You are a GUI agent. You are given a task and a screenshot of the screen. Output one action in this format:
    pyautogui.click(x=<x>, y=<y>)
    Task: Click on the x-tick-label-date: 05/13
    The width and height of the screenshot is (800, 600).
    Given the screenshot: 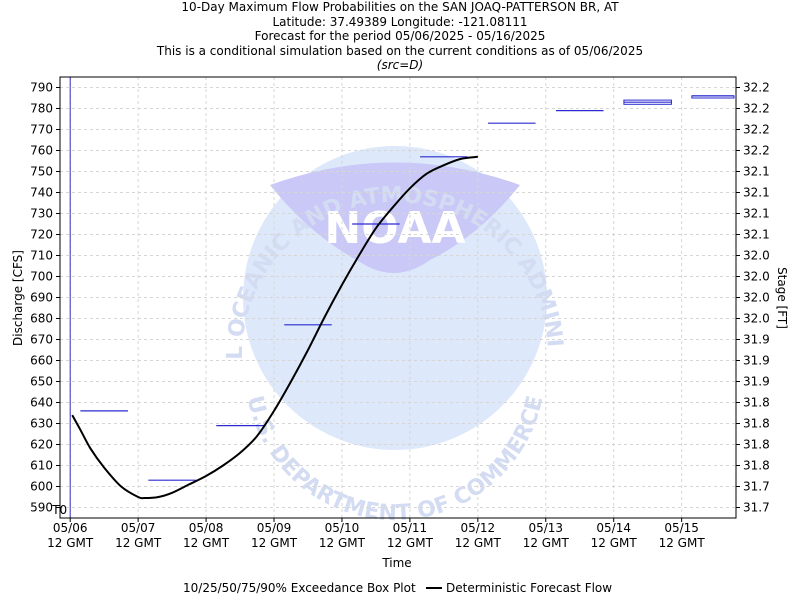 What is the action you would take?
    pyautogui.click(x=545, y=528)
    